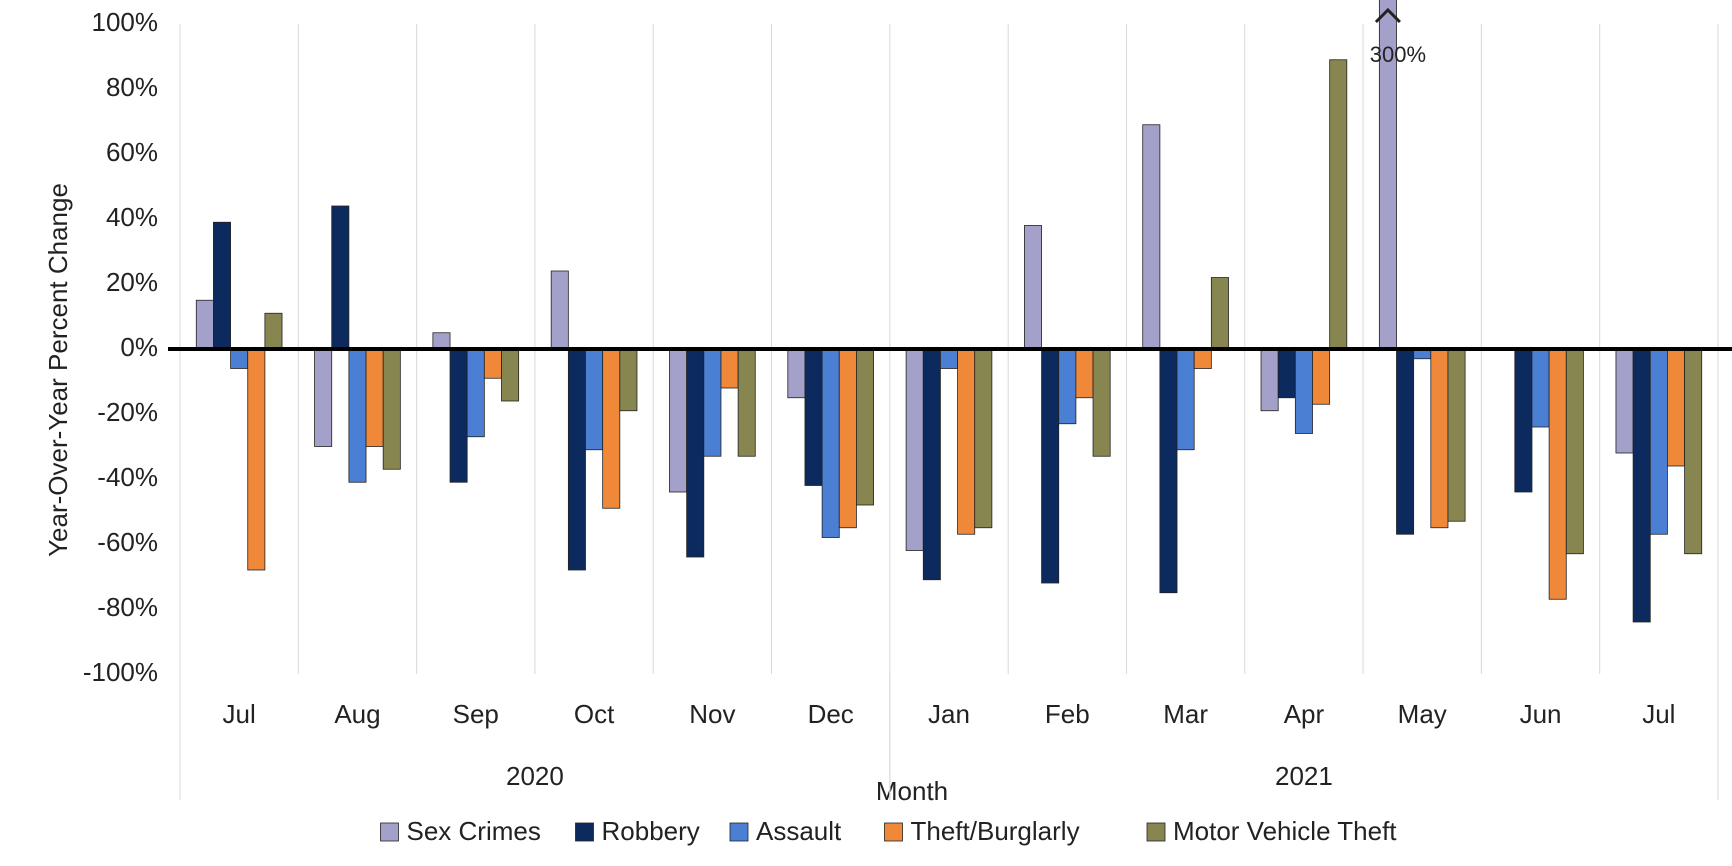 This screenshot has width=1732, height=866. Describe the element at coordinates (1185, 714) in the screenshot. I see `x-tick-label: Mar` at that location.